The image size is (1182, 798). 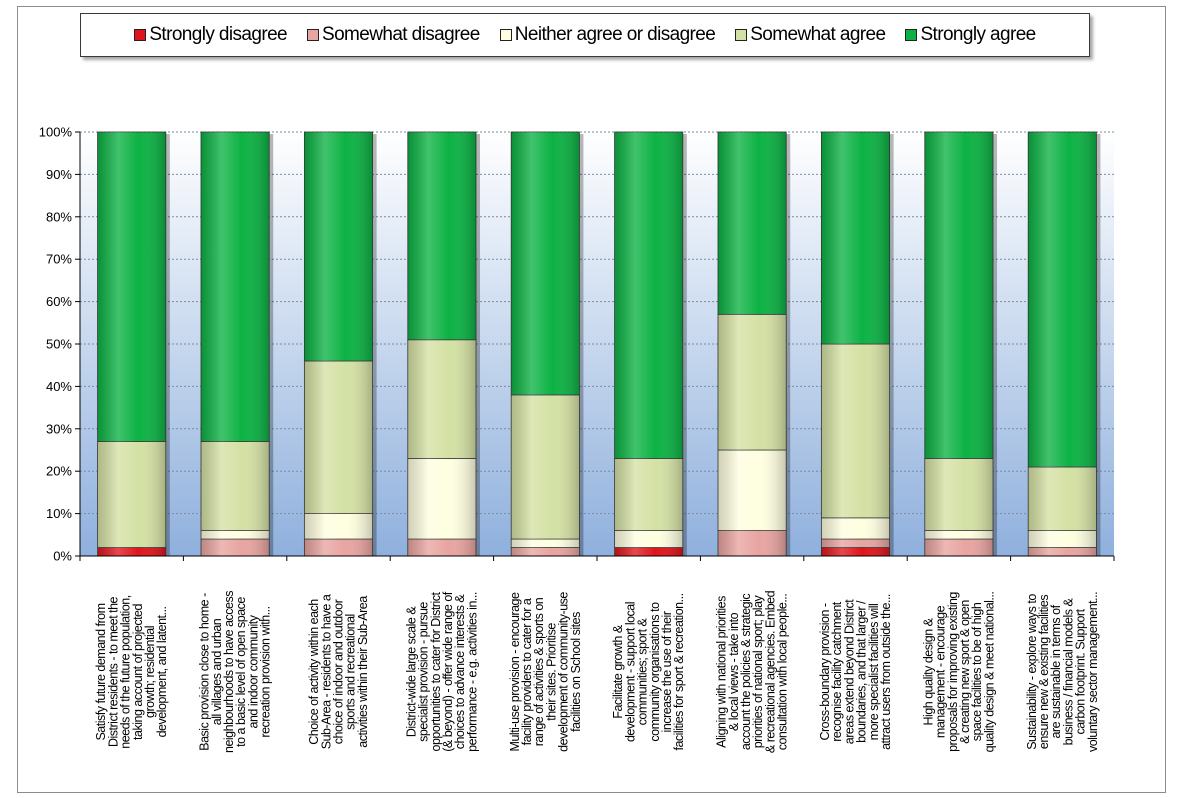 What do you see at coordinates (59, 513) in the screenshot?
I see `y-tick-label: 10%` at bounding box center [59, 513].